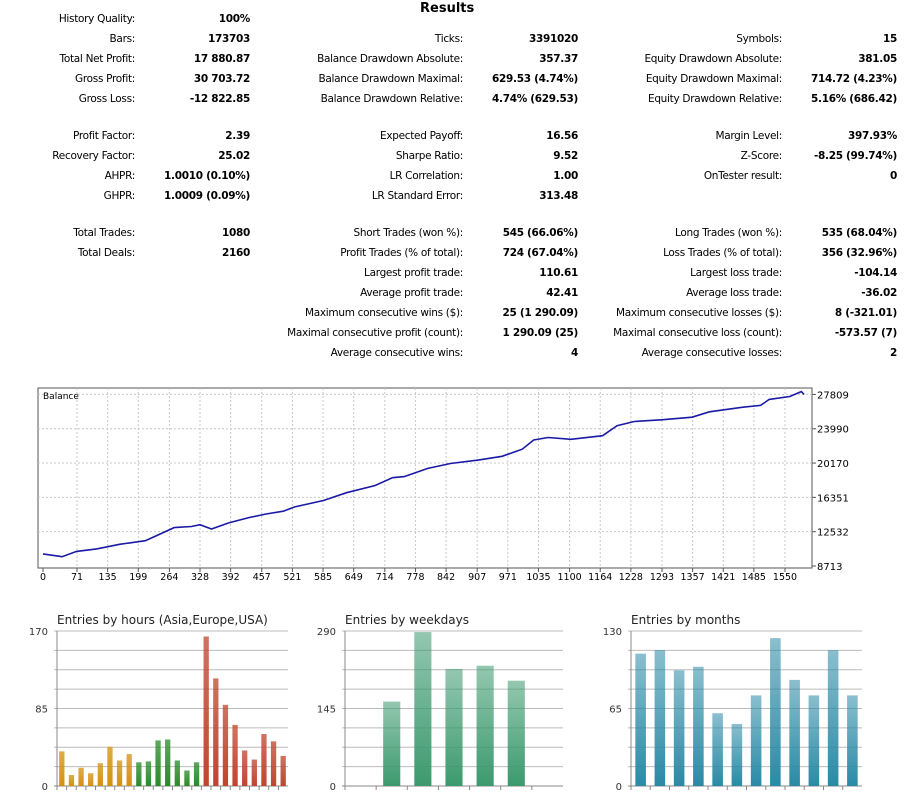 This screenshot has height=795, width=911. Describe the element at coordinates (407, 620) in the screenshot. I see `chart-title: Entries by weekdays` at that location.